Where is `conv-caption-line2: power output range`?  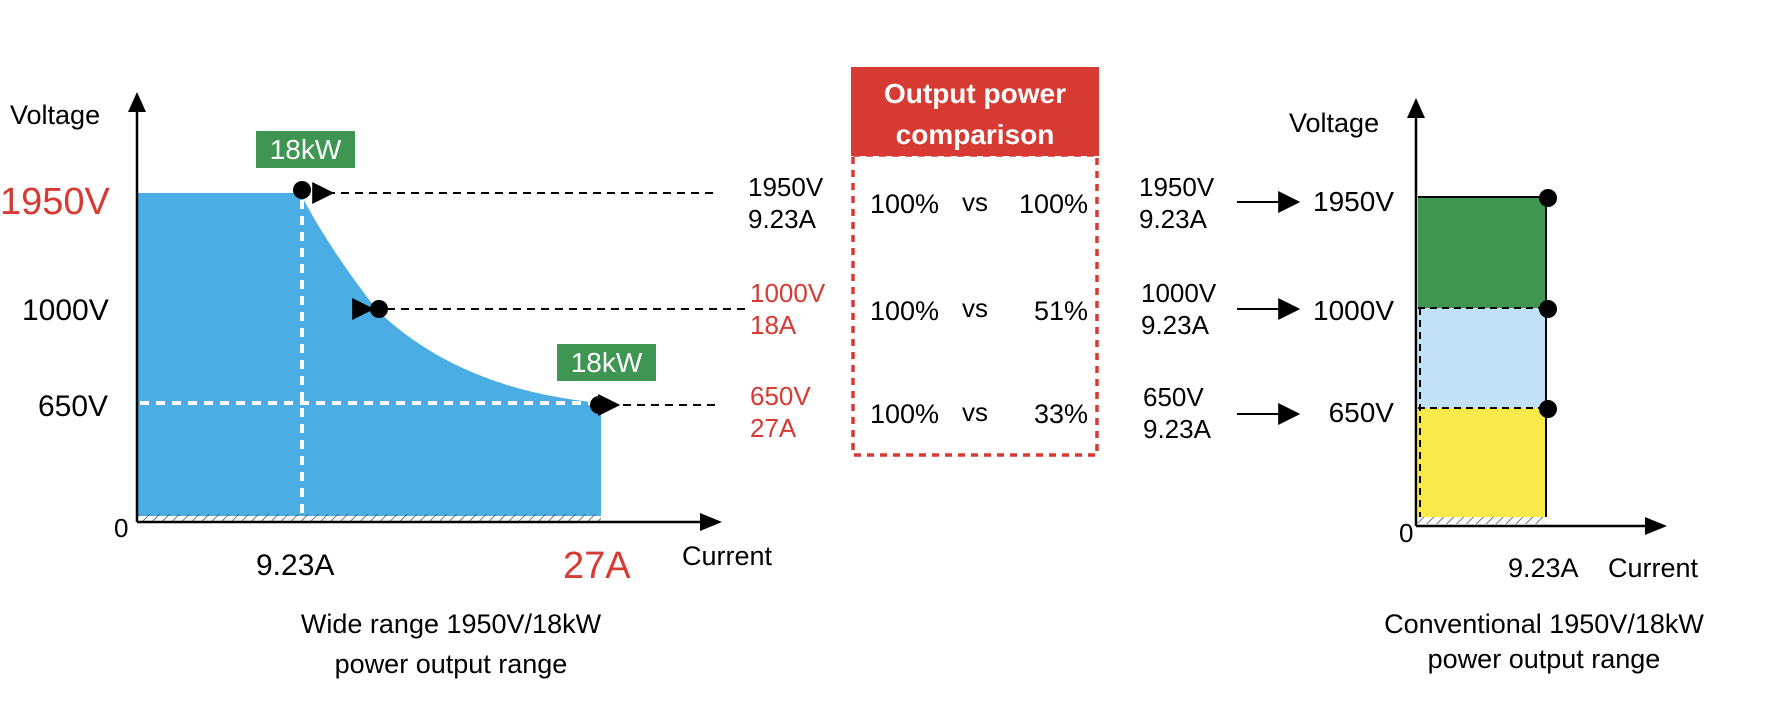
conv-caption-line2: power output range is located at coordinates (1544, 659).